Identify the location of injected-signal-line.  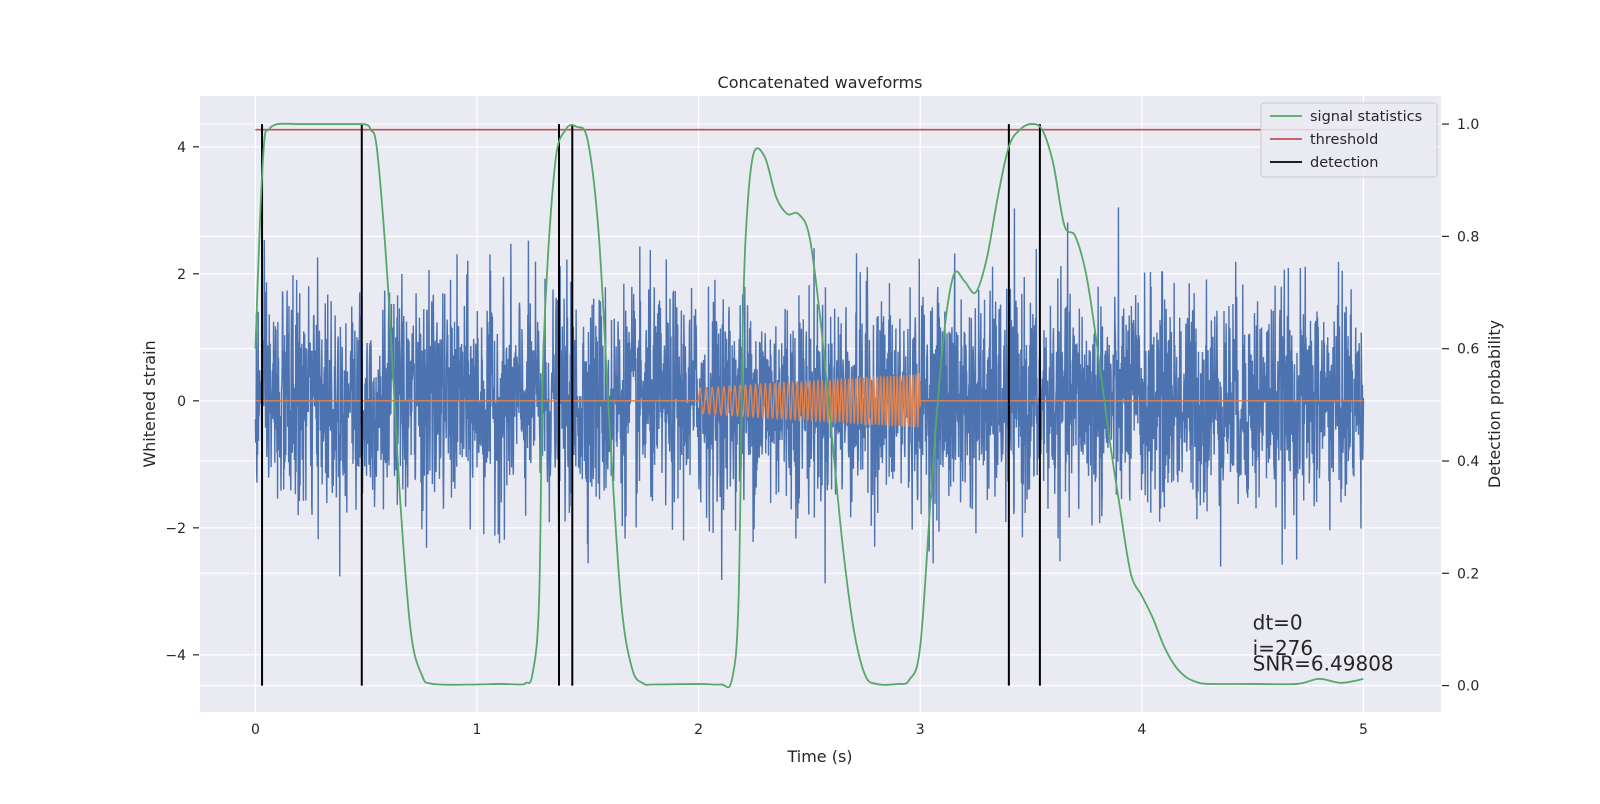
(809, 399).